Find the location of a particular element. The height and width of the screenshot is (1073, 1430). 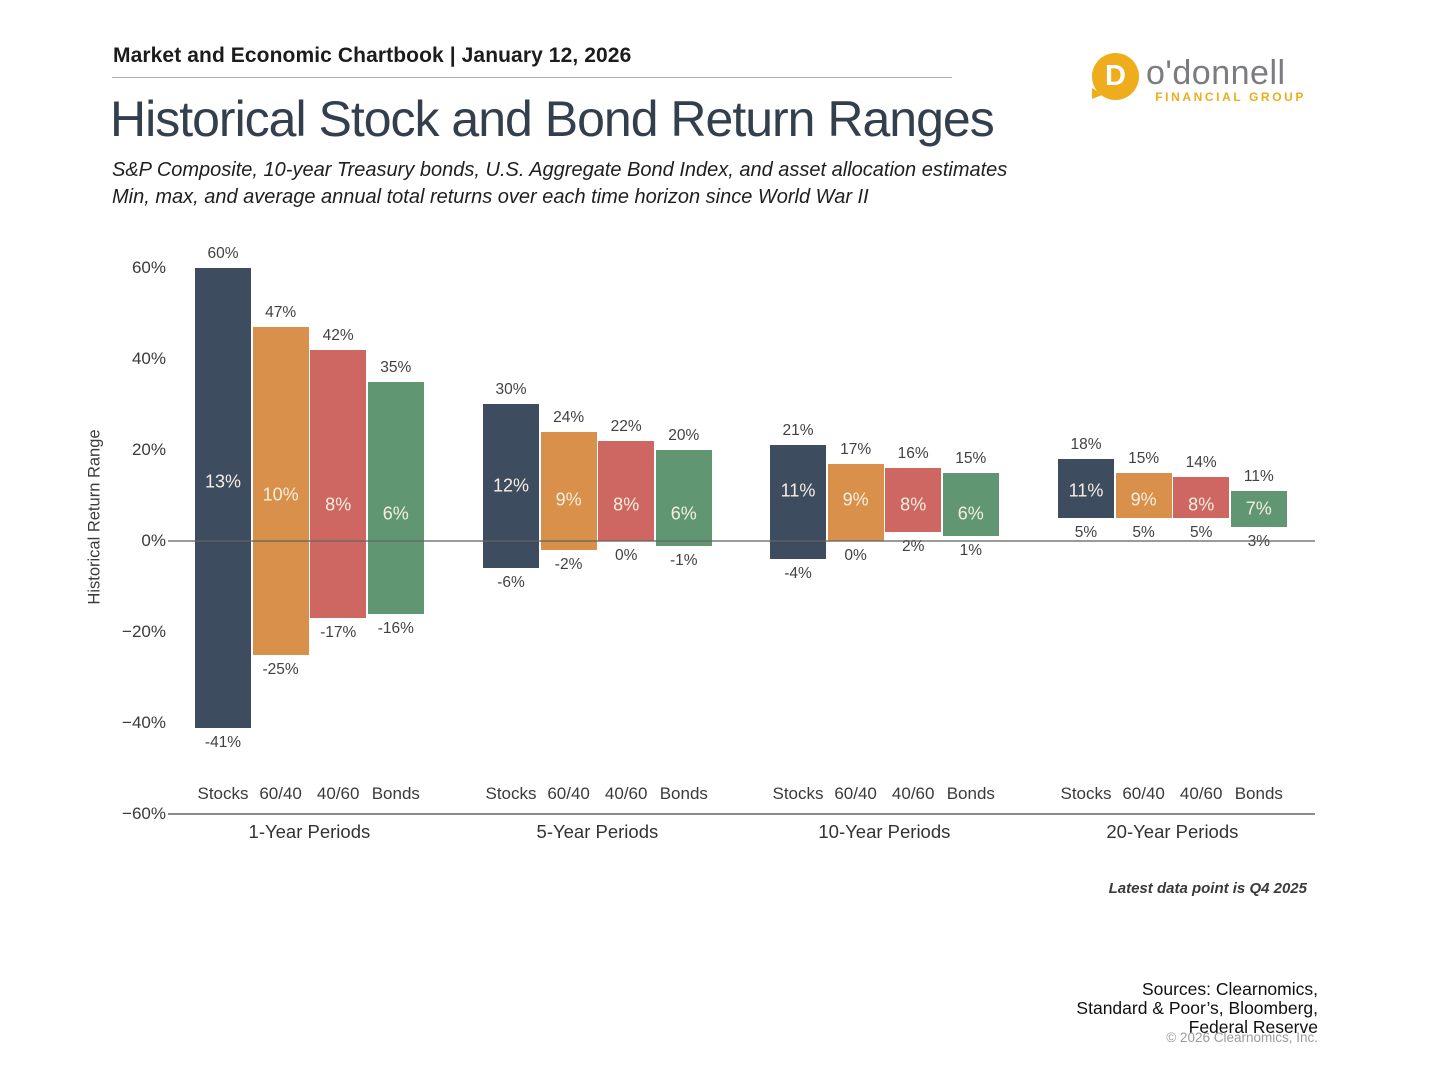

y-tick-label: −40% is located at coordinates (144, 723).